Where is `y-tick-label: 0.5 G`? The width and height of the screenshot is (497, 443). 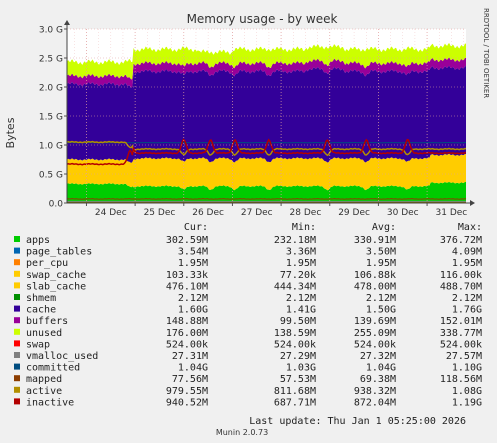 y-tick-label: 0.5 G is located at coordinates (51, 176).